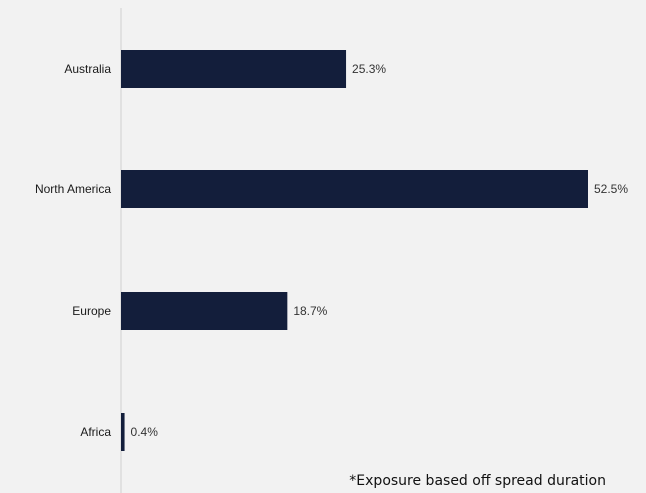 Image resolution: width=646 pixels, height=493 pixels. I want to click on data-label-north-america: 52.5%, so click(611, 189).